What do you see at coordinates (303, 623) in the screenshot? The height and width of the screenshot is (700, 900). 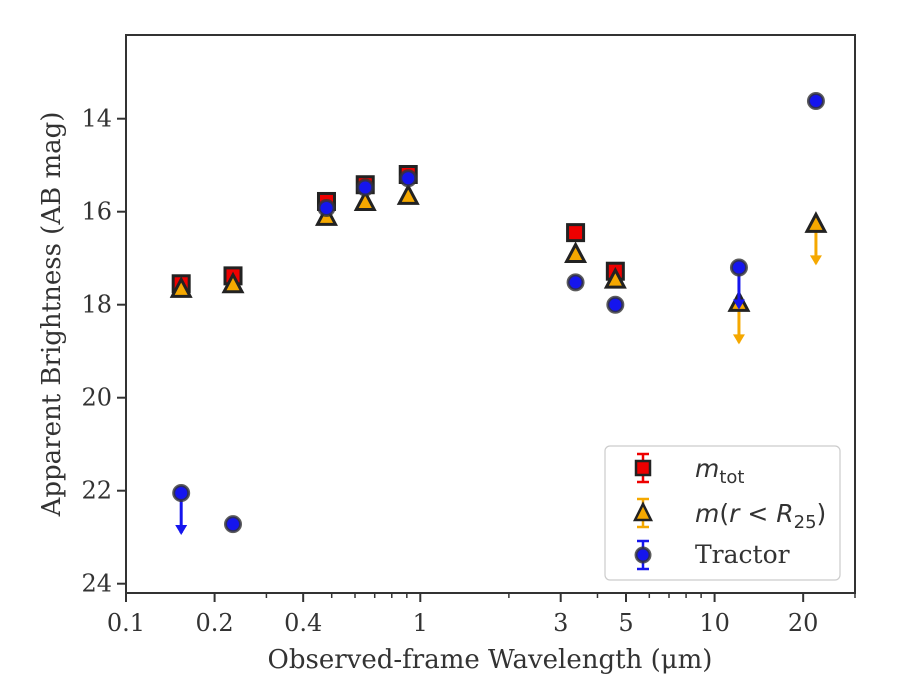 I see `x-tick-label: 0.4` at bounding box center [303, 623].